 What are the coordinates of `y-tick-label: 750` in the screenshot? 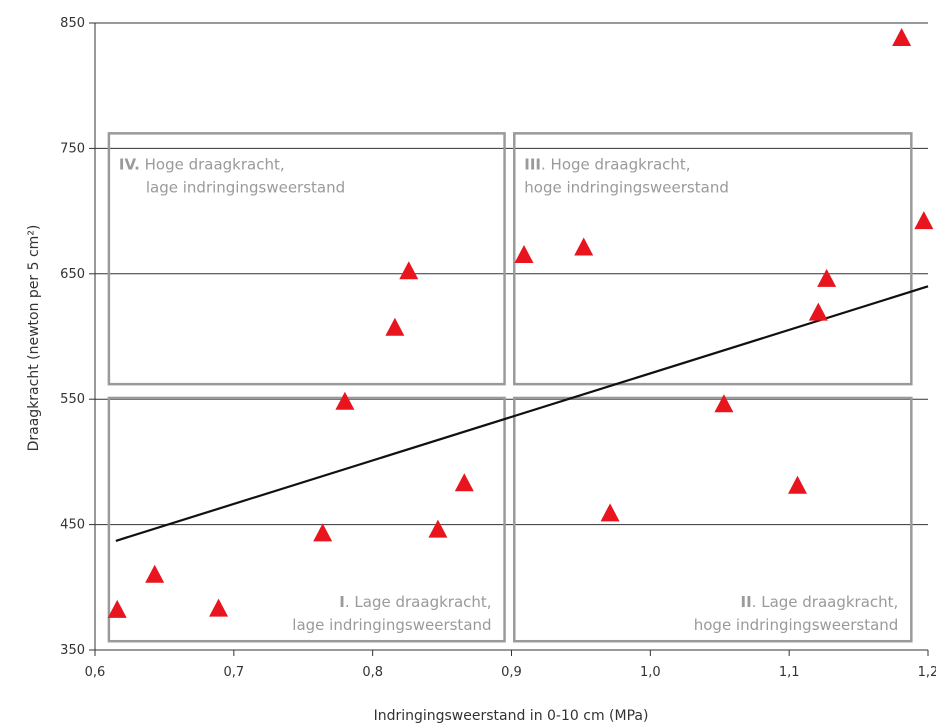 It's located at (72, 148).